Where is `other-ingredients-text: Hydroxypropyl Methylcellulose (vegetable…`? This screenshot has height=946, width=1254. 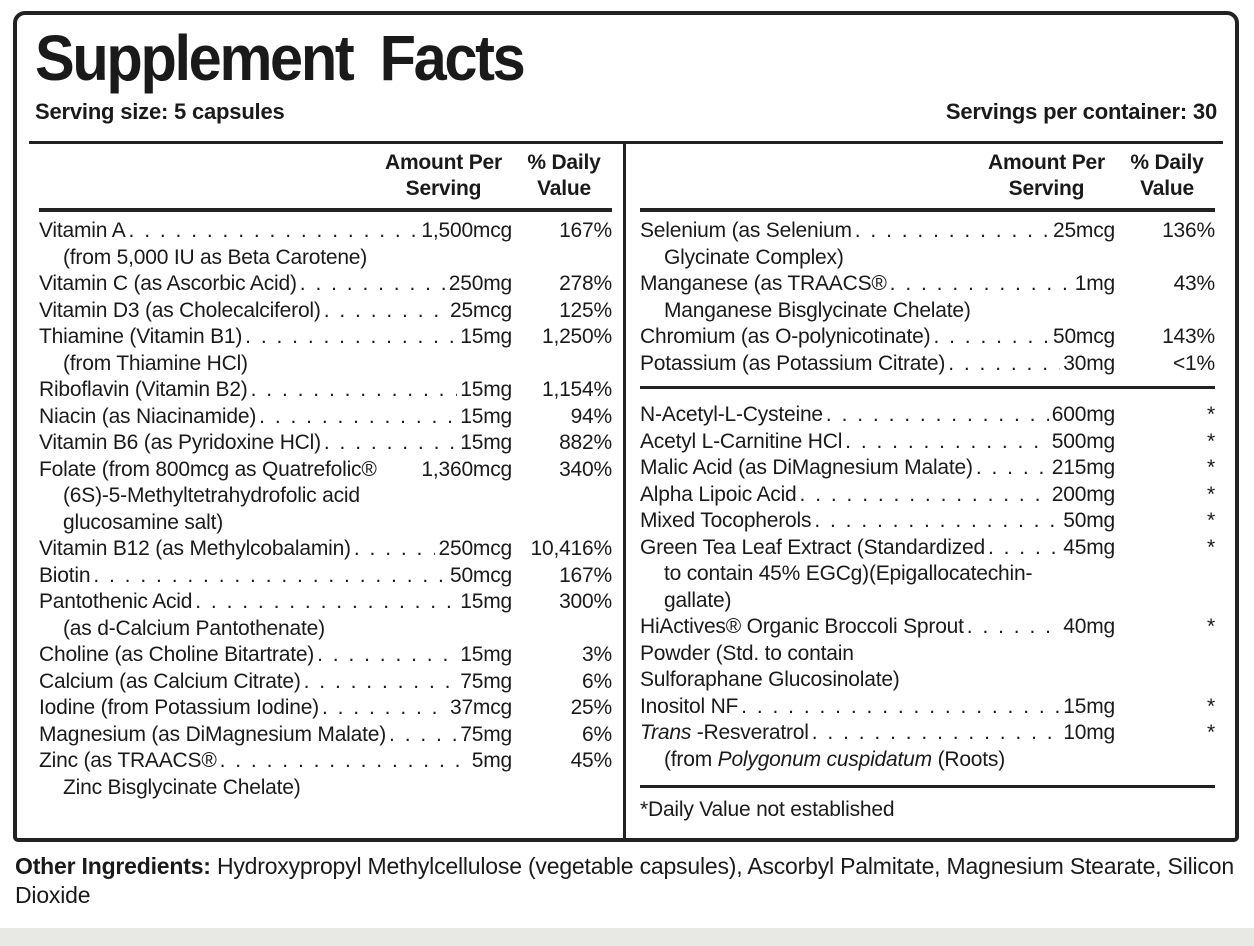
other-ingredients-text: Hydroxypropyl Methylcellulose (vegetable… is located at coordinates (624, 880).